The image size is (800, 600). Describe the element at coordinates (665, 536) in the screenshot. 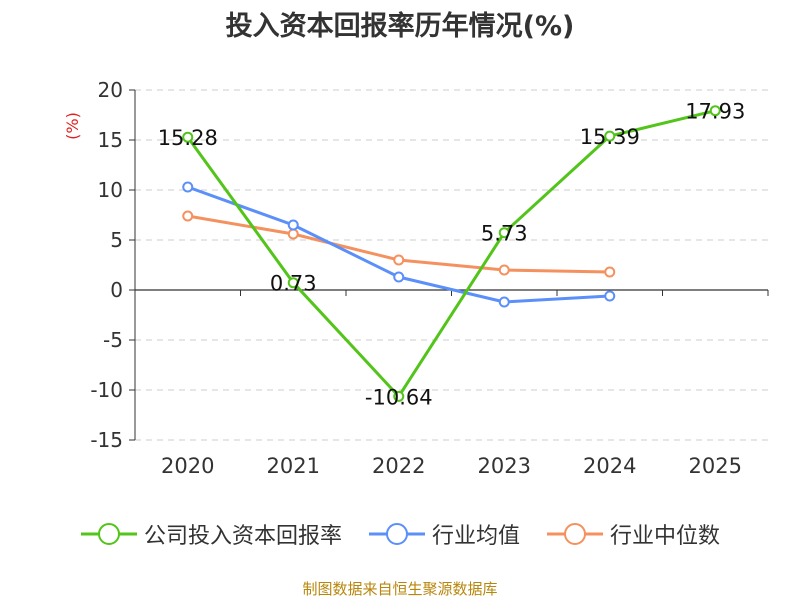

I see `legend-label: 行业中位数` at that location.